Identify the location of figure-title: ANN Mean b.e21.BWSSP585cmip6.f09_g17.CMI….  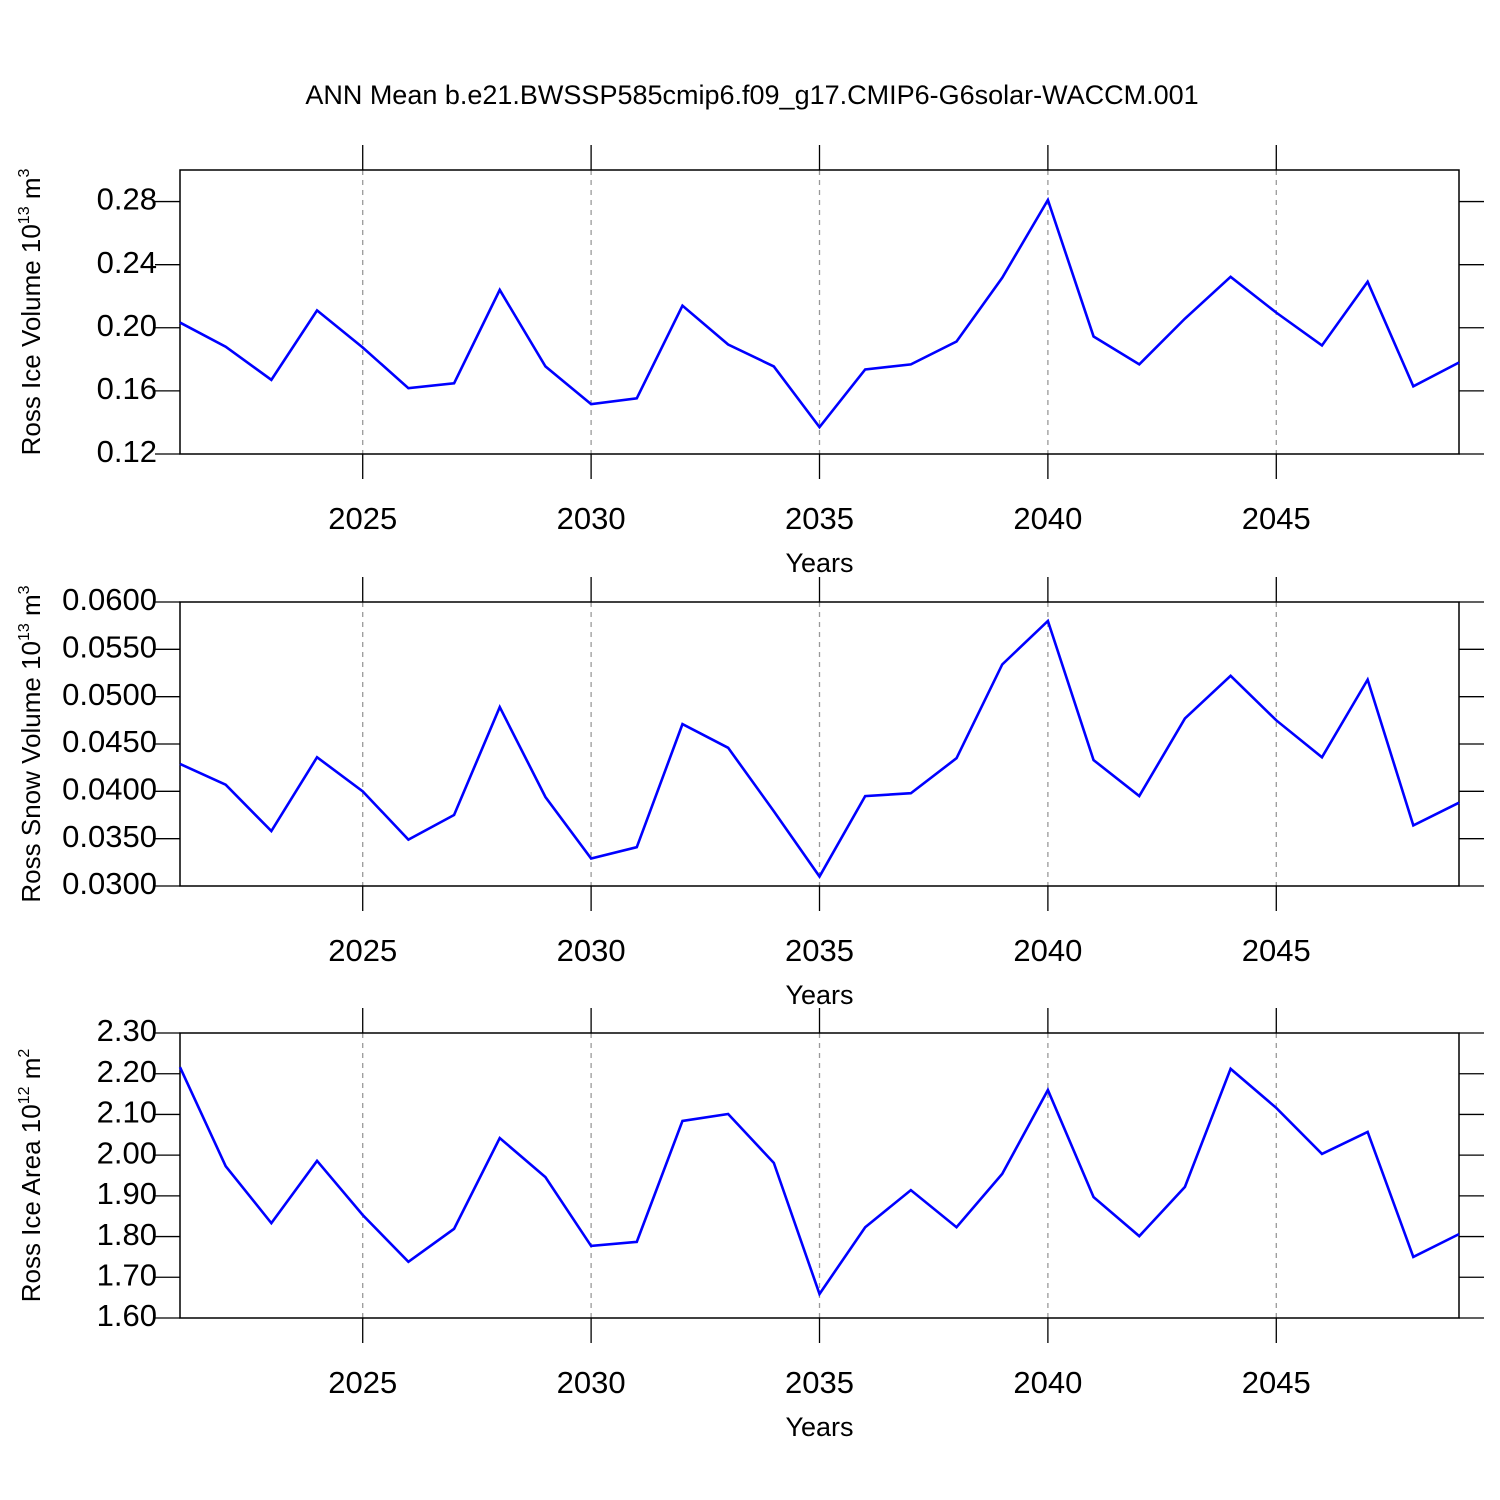
(751, 95).